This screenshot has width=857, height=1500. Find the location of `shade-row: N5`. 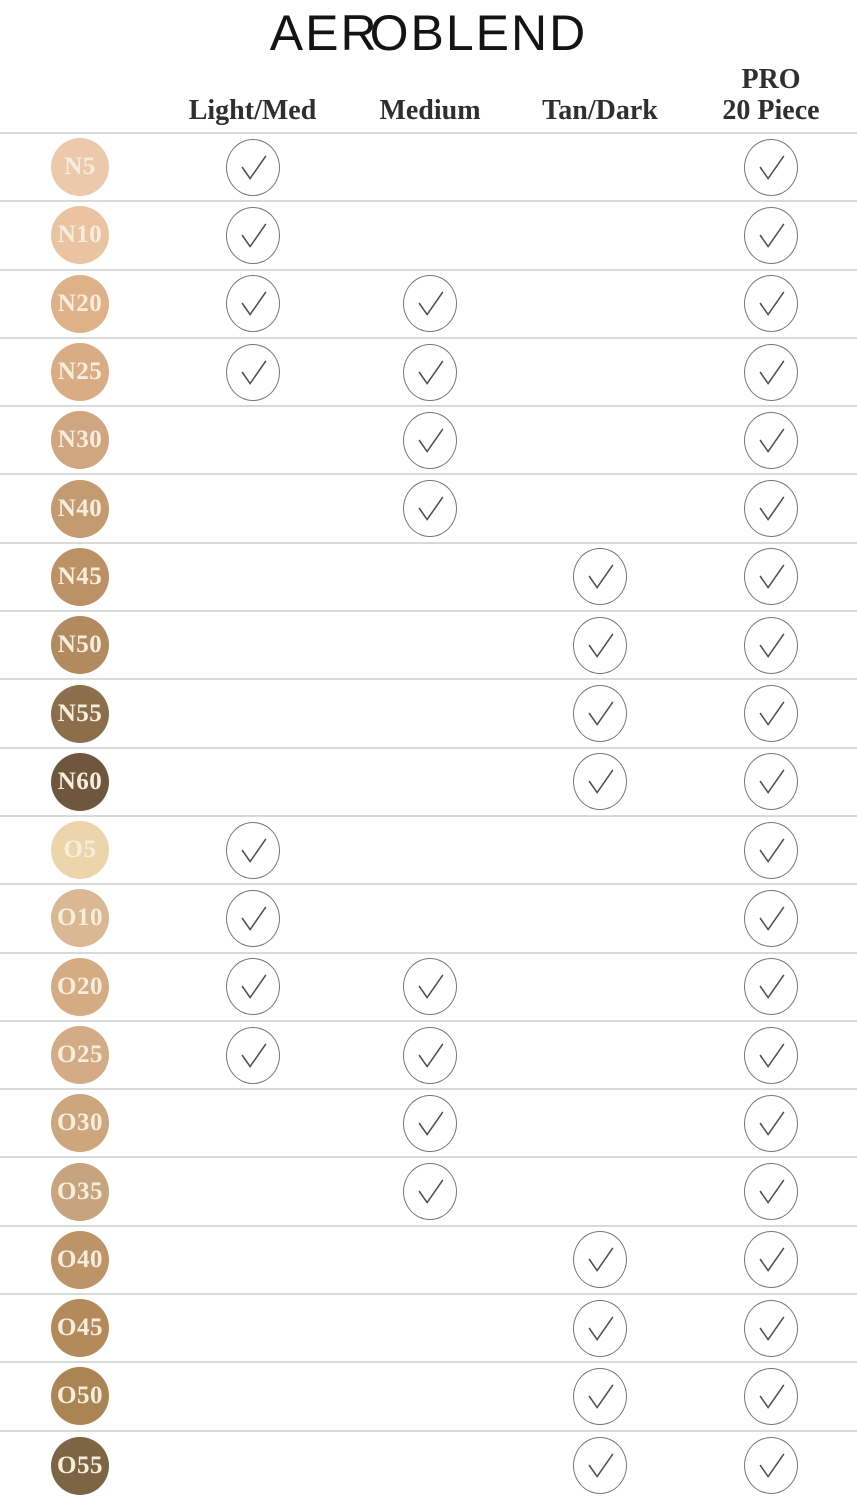

shade-row: N5 is located at coordinates (428, 168).